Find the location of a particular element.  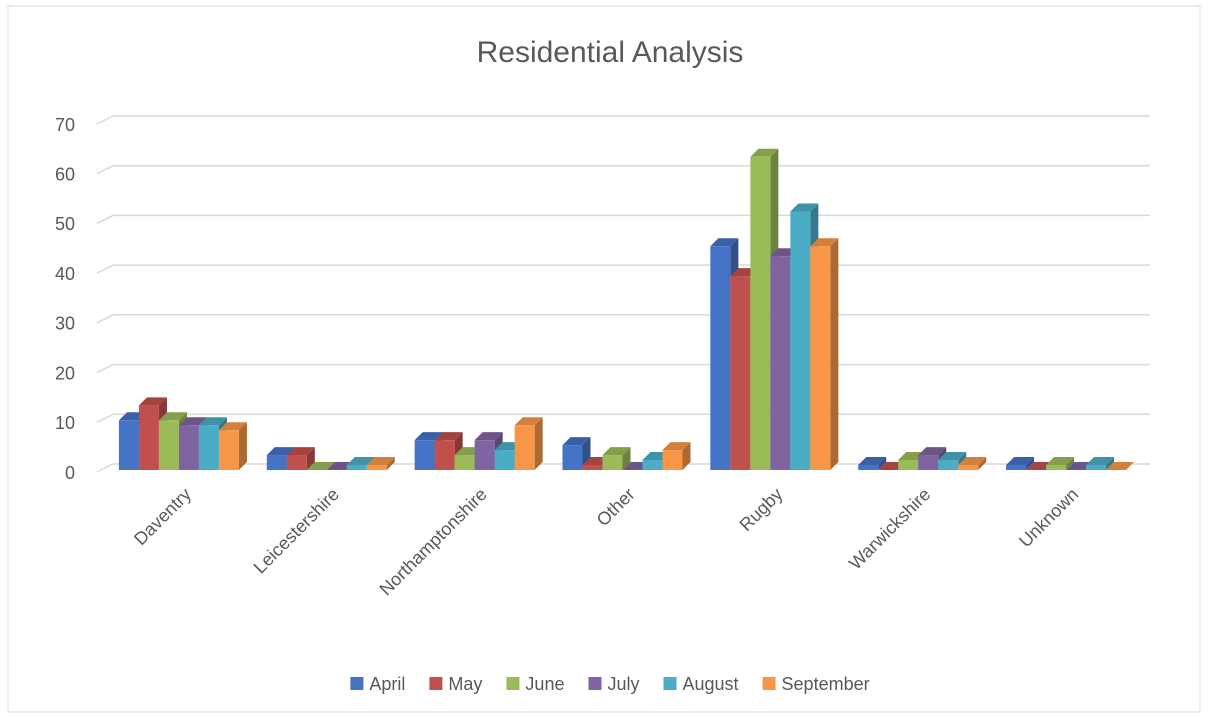

legend: April May June July August September is located at coordinates (610, 684).